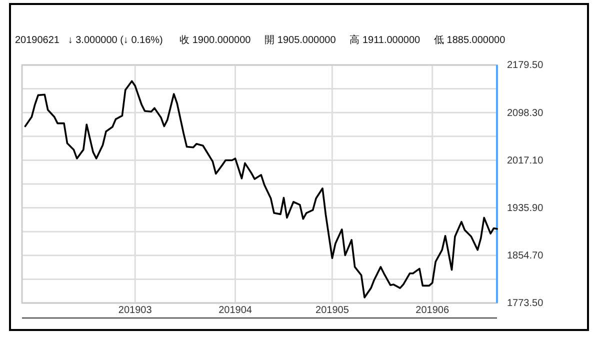  I want to click on y-tick-label: 2179.50, so click(525, 66).